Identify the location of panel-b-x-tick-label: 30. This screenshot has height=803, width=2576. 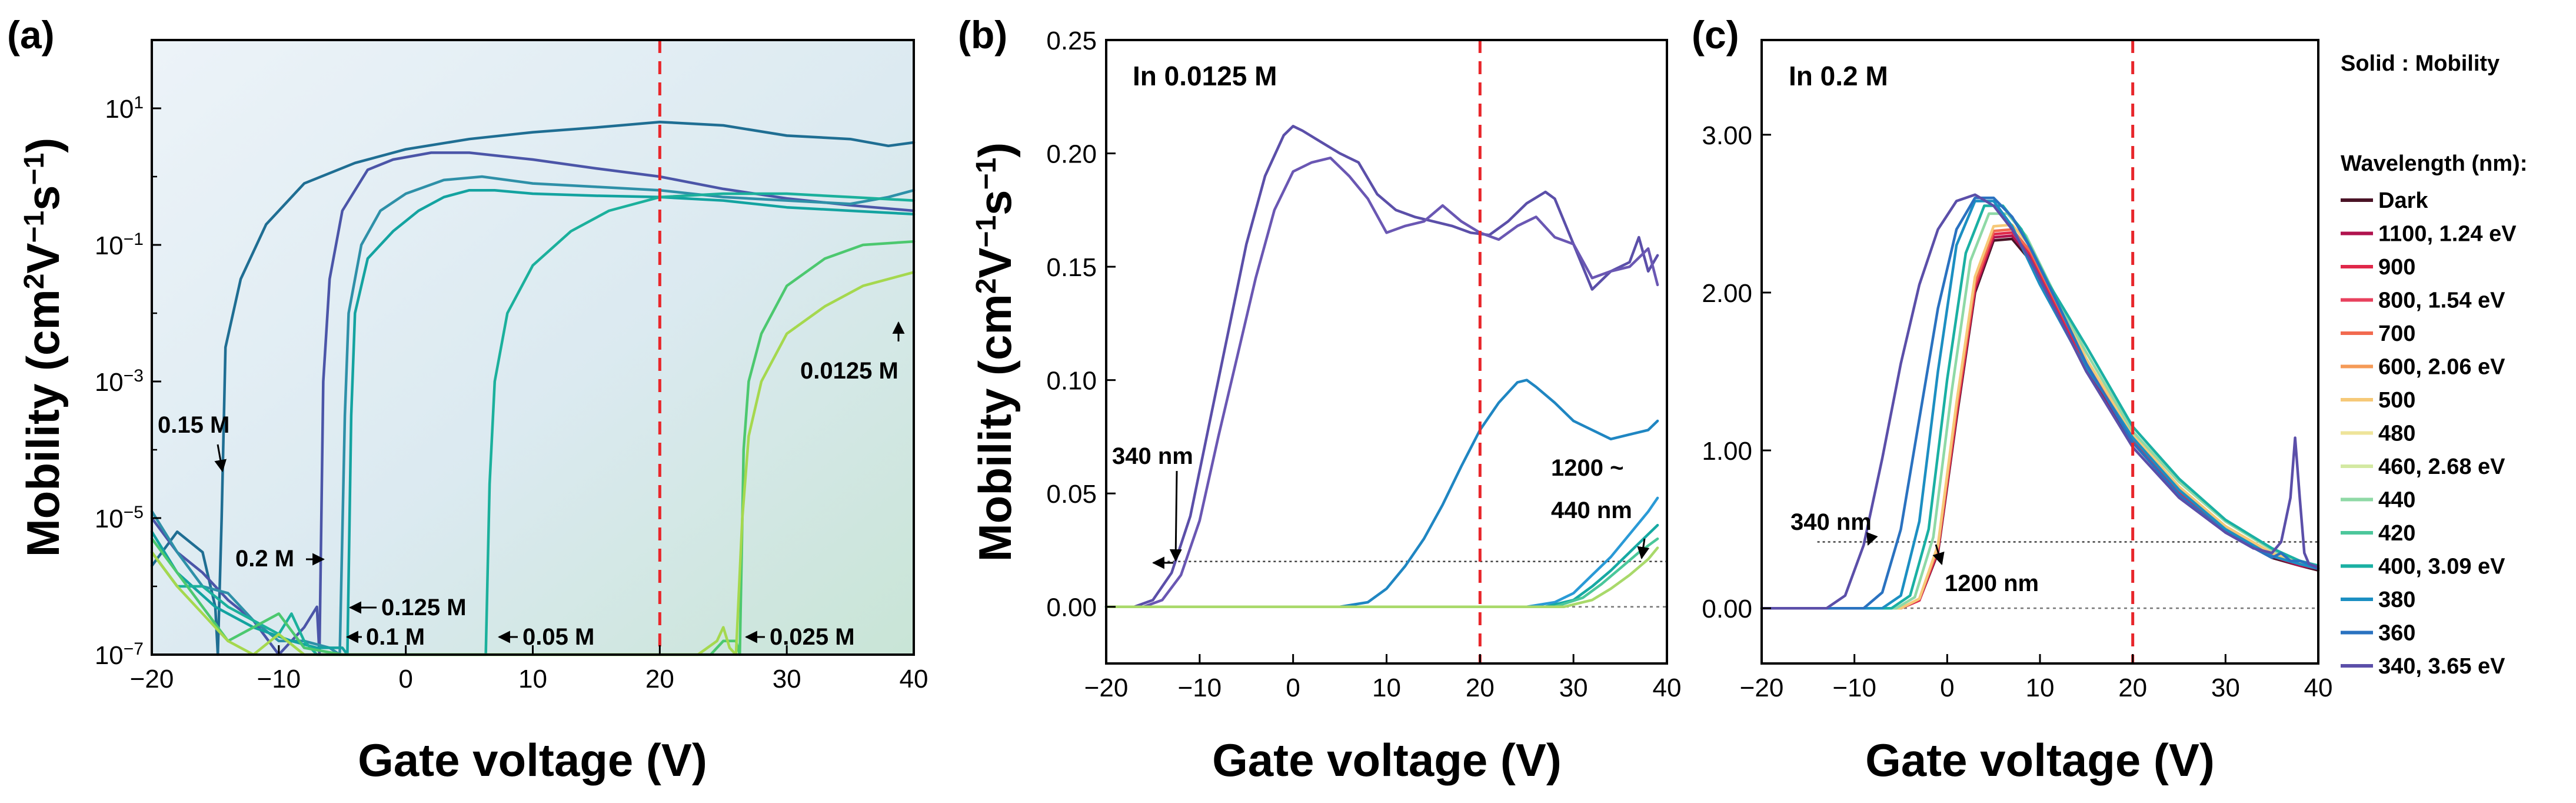
(1573, 687).